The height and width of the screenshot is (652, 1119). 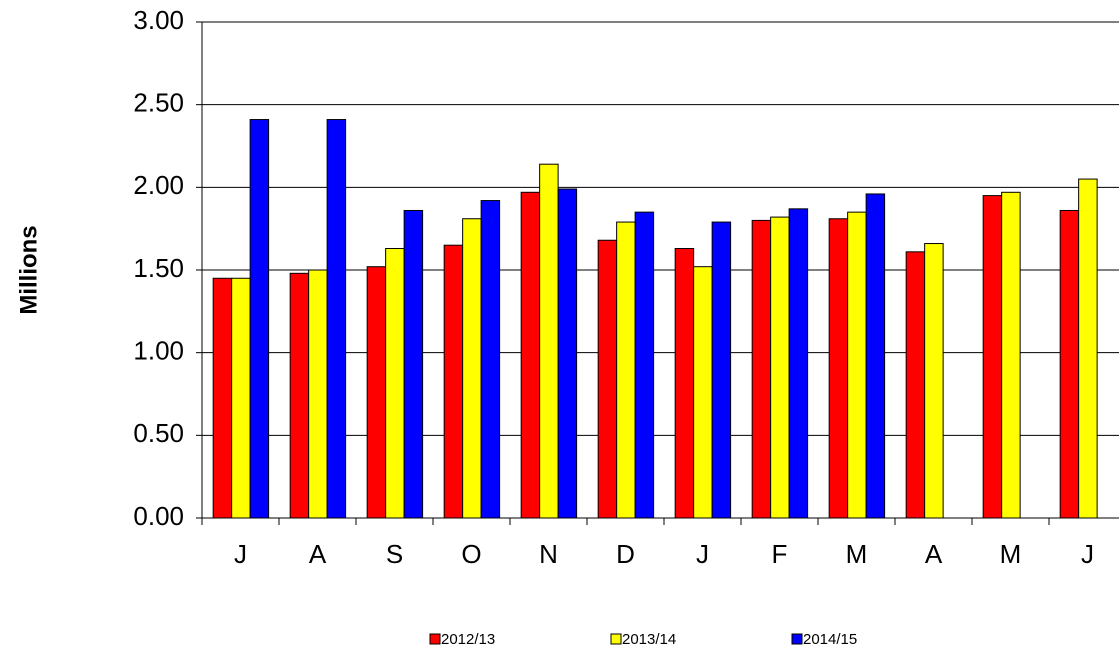 What do you see at coordinates (158, 433) in the screenshot?
I see `y-tick-label: 0.50` at bounding box center [158, 433].